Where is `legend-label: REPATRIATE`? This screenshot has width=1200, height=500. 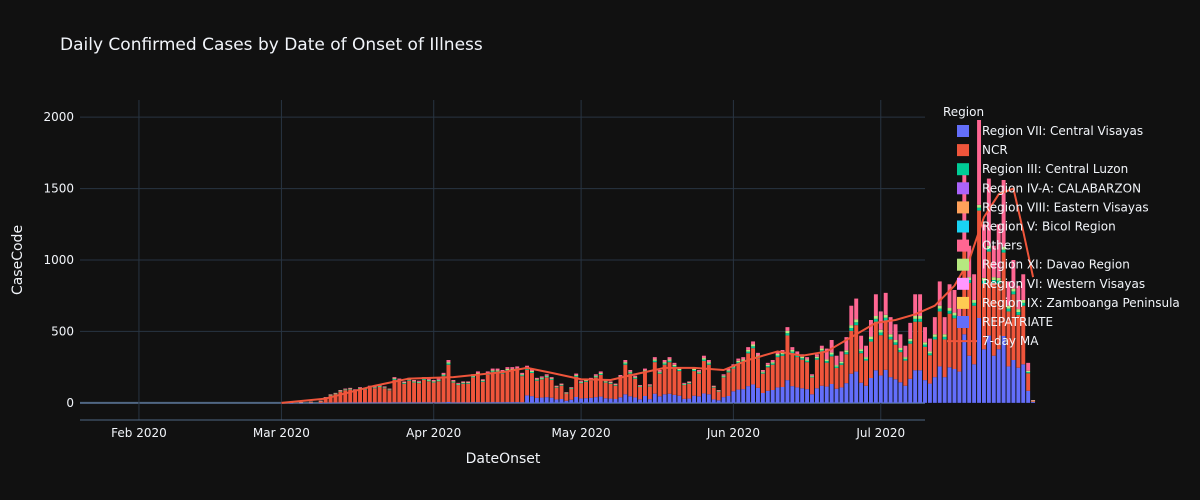
legend-label: REPATRIATE is located at coordinates (1017, 322).